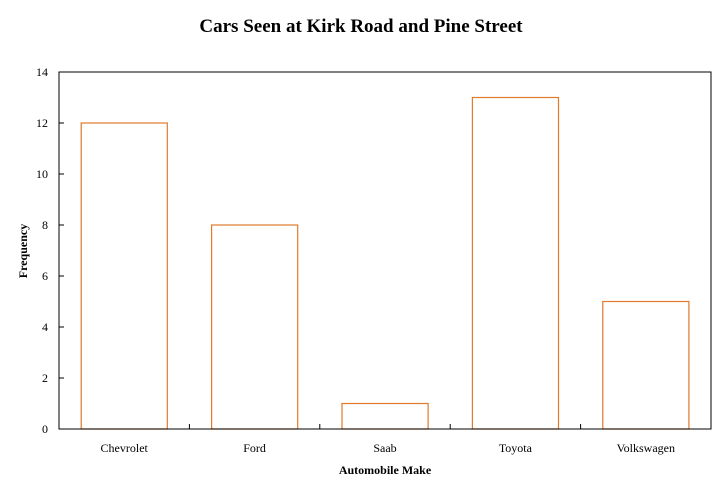 This screenshot has width=722, height=493. Describe the element at coordinates (516, 448) in the screenshot. I see `x-tick-label-toyota: Toyota` at that location.